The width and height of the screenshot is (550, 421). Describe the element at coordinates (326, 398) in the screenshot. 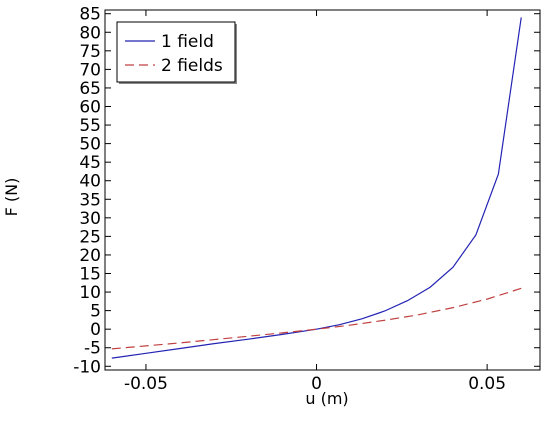

I see `x-axis-label: u (m)` at that location.